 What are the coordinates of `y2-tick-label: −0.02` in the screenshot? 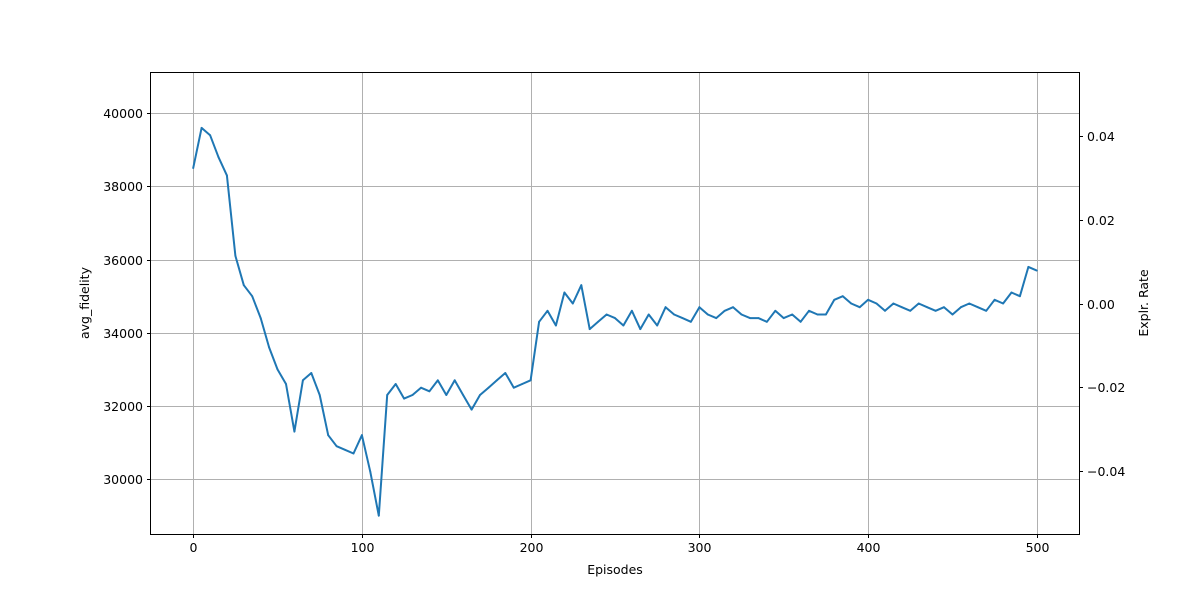 It's located at (1106, 387).